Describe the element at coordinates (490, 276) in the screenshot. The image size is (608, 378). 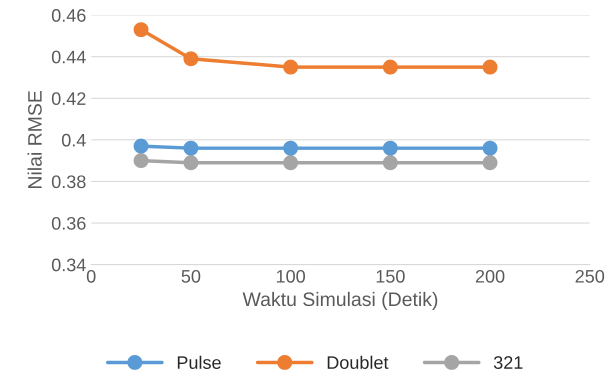
I see `x-tick-label: 200` at that location.